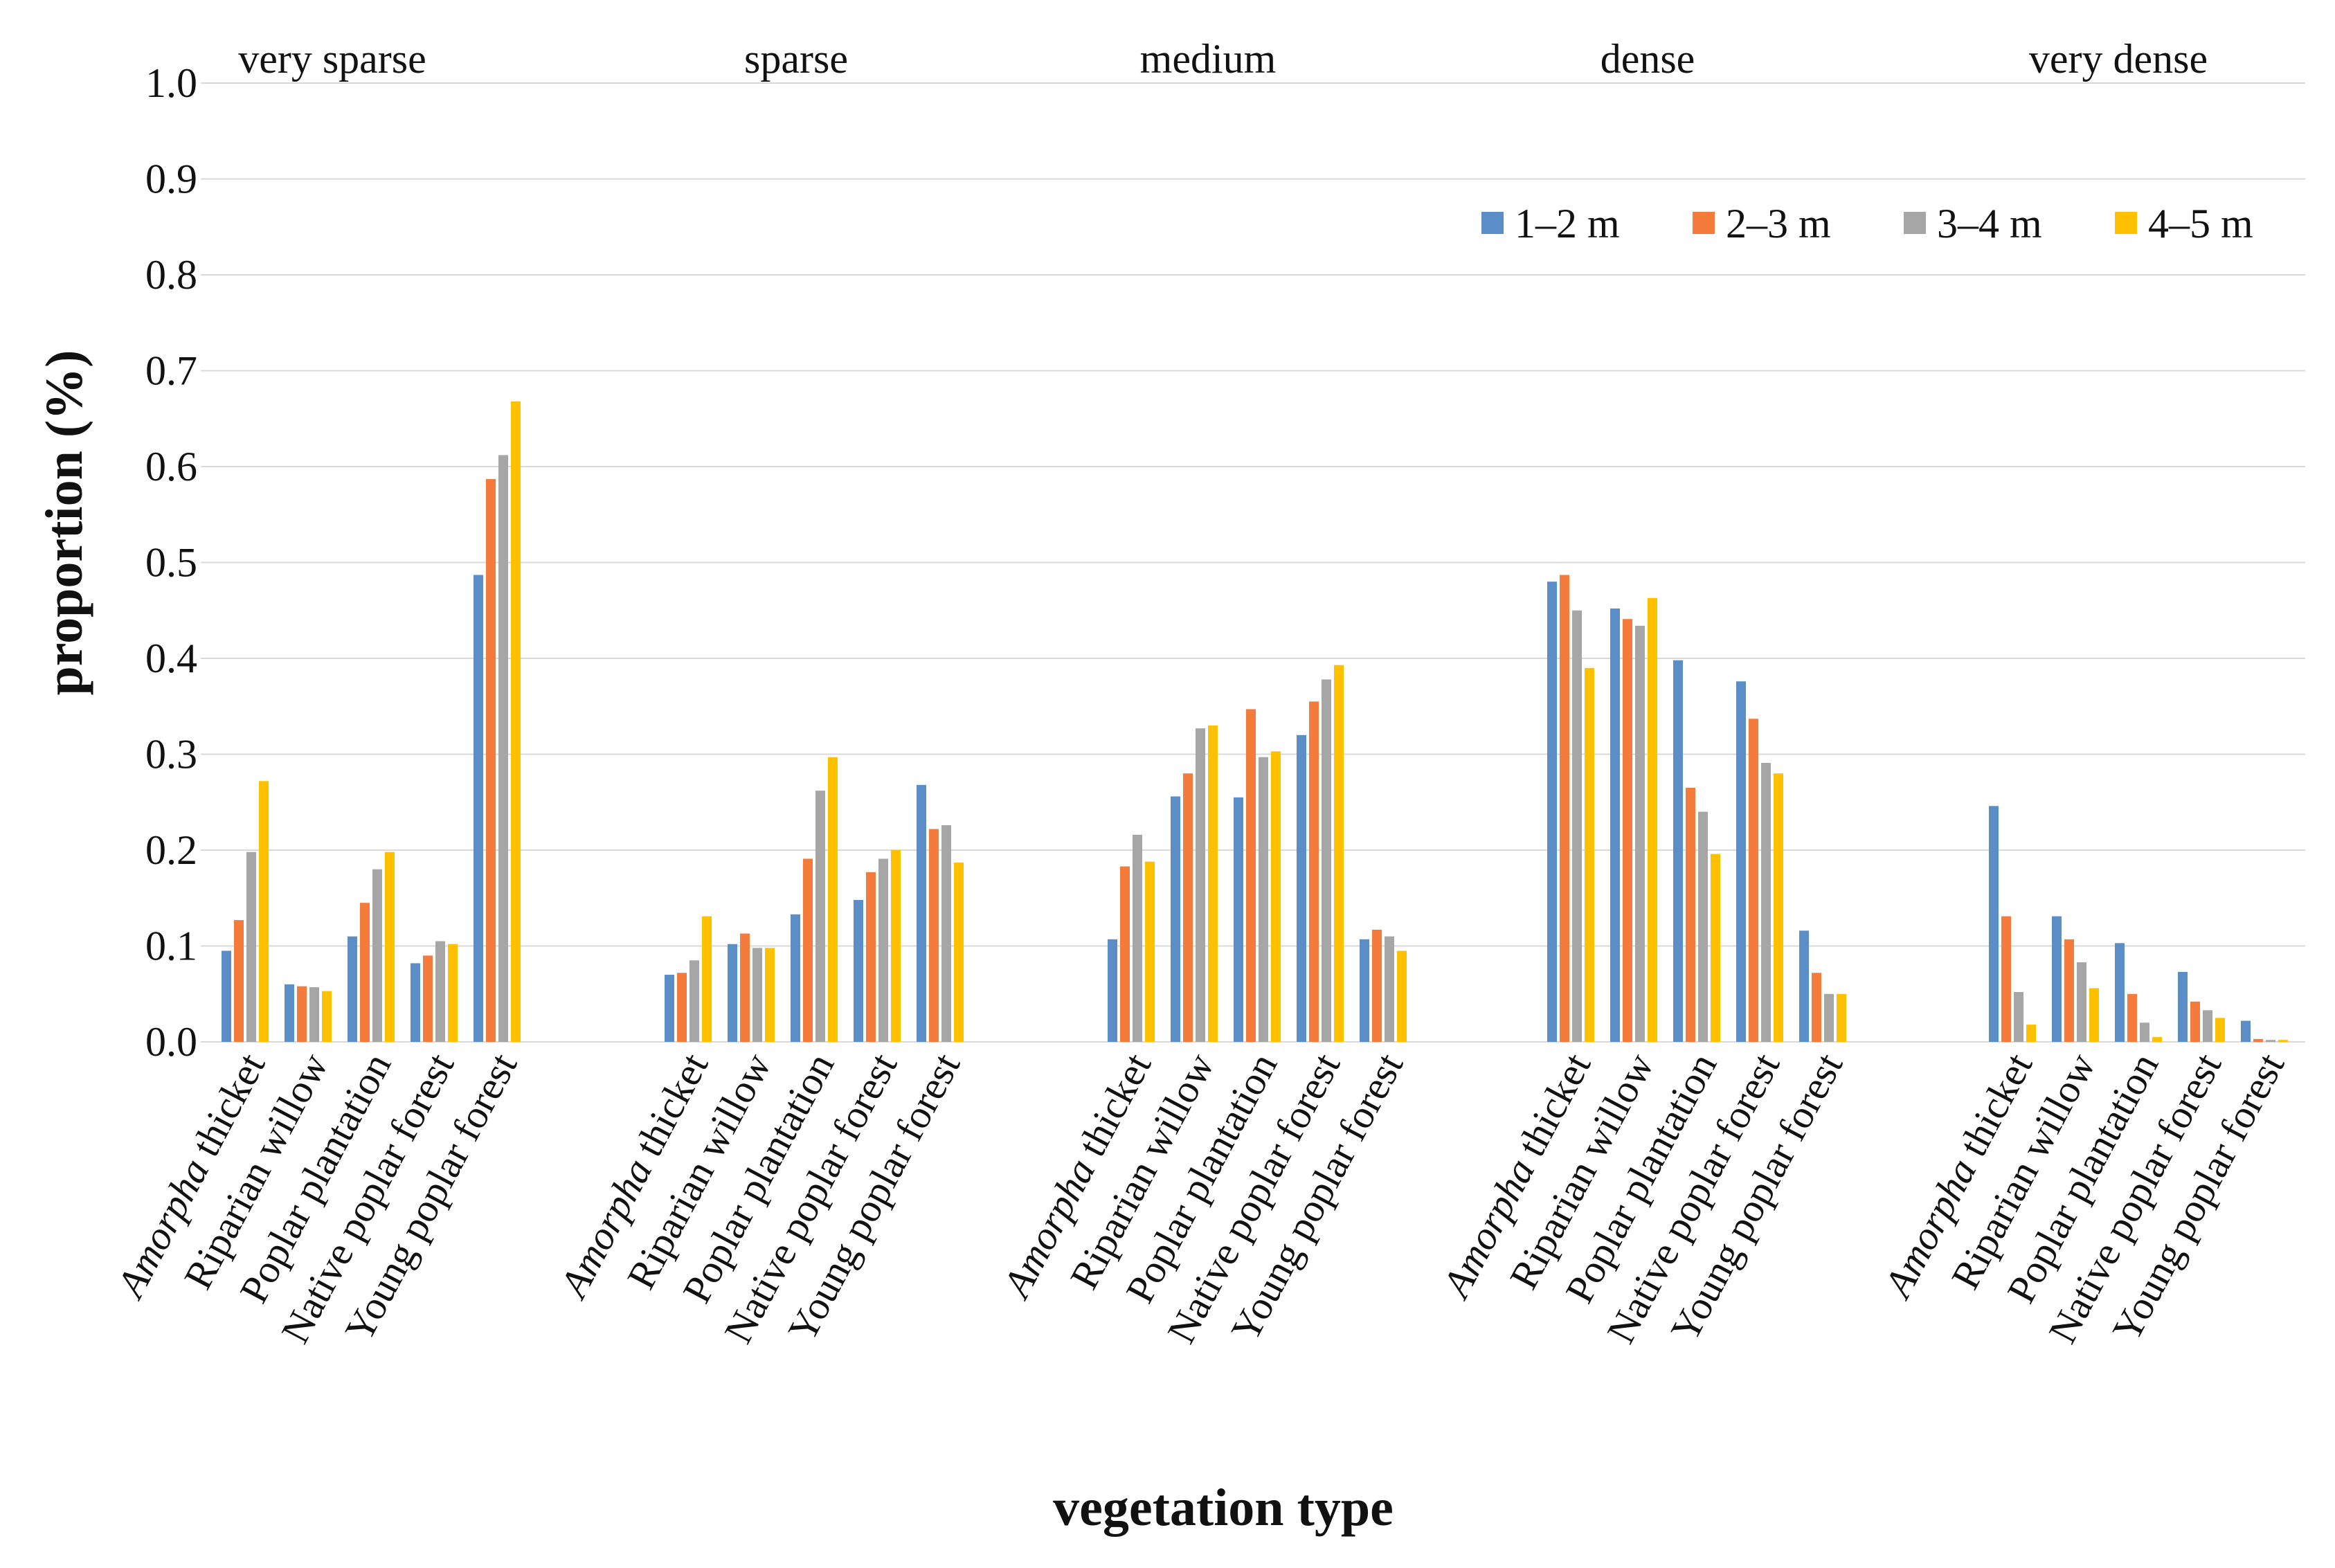 This screenshot has width=2335, height=1568. I want to click on group-label: very dense, so click(2118, 59).